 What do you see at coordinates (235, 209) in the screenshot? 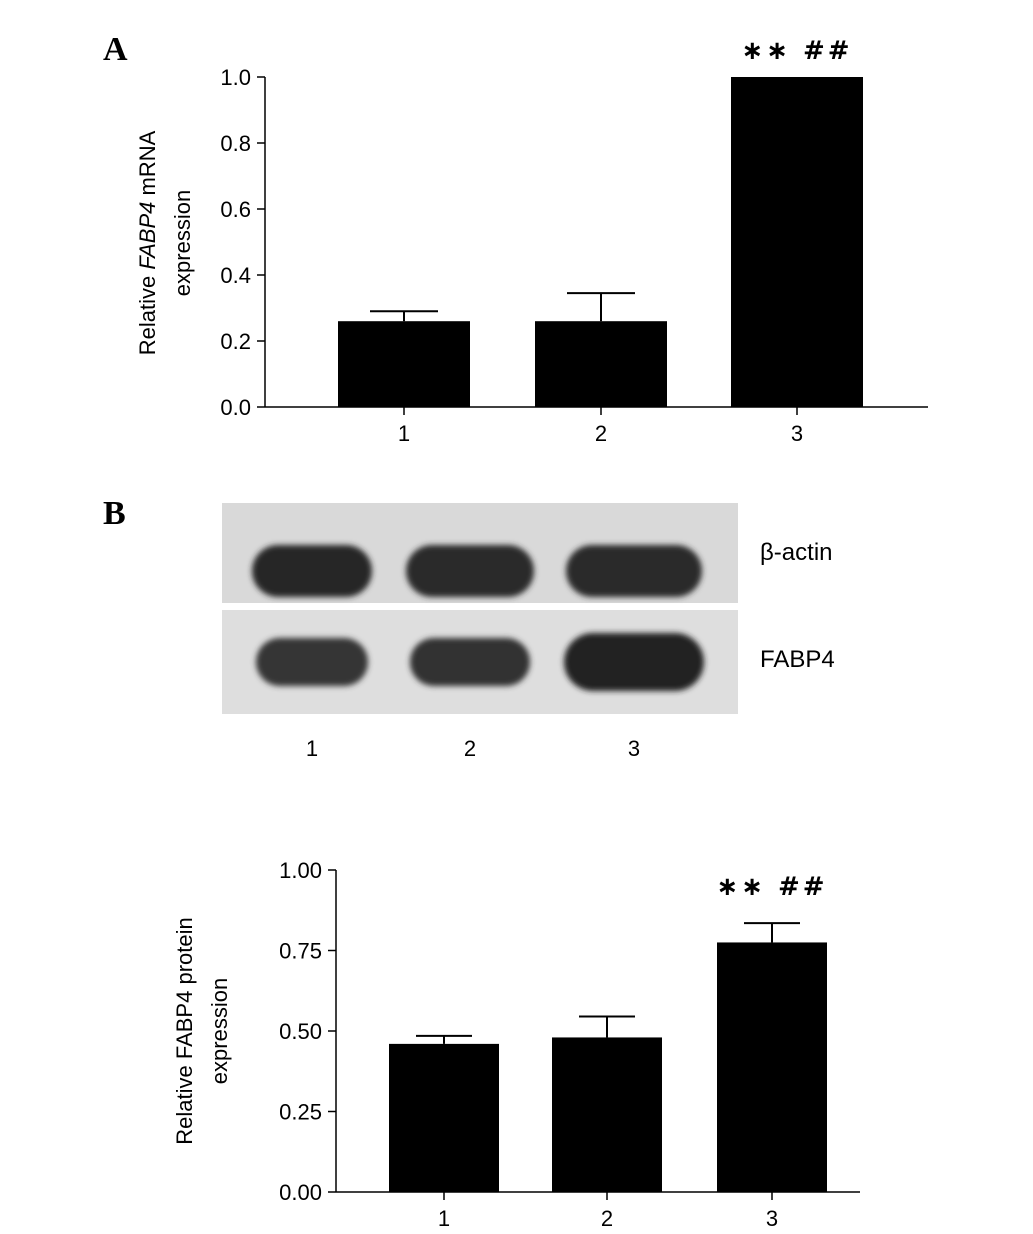
I see `y-tick-label: 0.6` at bounding box center [235, 209].